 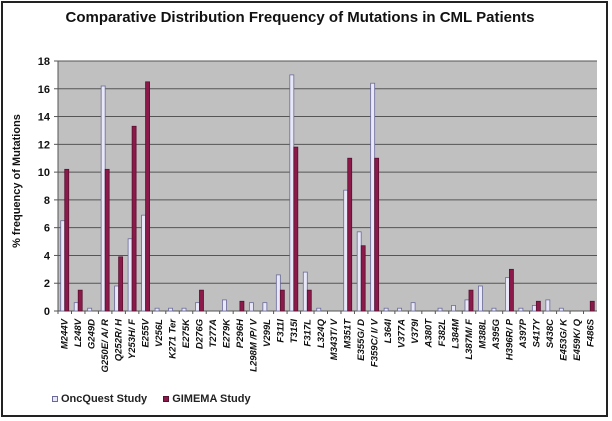 I want to click on y-tick-label: 4, so click(x=47, y=256).